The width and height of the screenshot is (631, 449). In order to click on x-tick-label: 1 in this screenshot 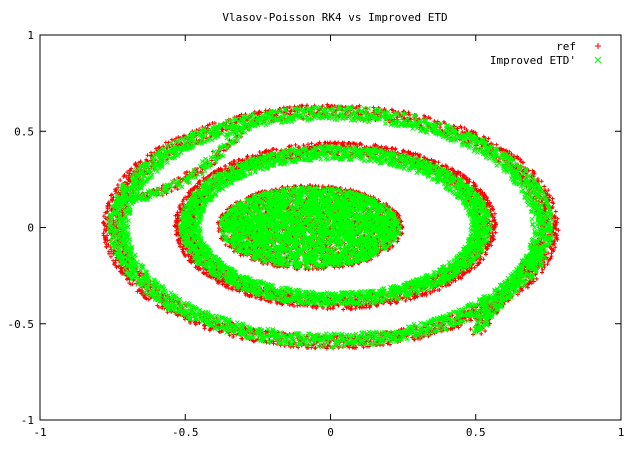, I will do `click(621, 432)`.